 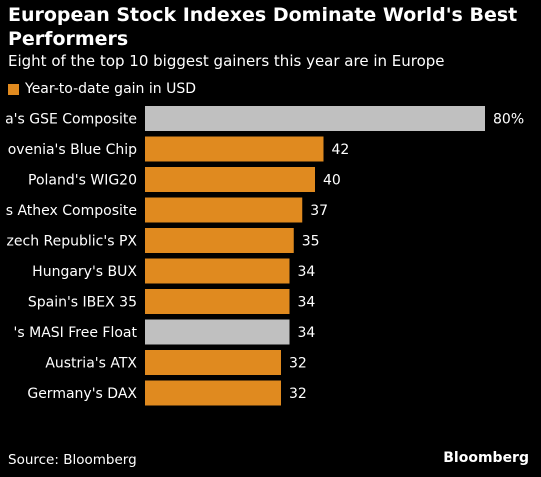 I want to click on value-label: 35, so click(x=311, y=242).